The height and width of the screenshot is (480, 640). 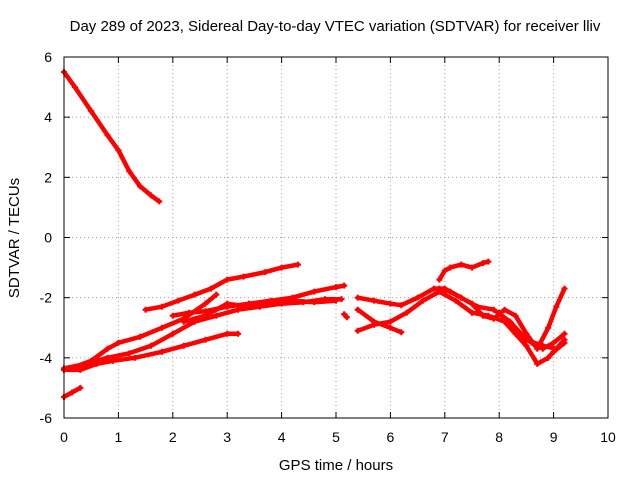 I want to click on y-axis-title: SDTVAR / TECUs, so click(x=14, y=238).